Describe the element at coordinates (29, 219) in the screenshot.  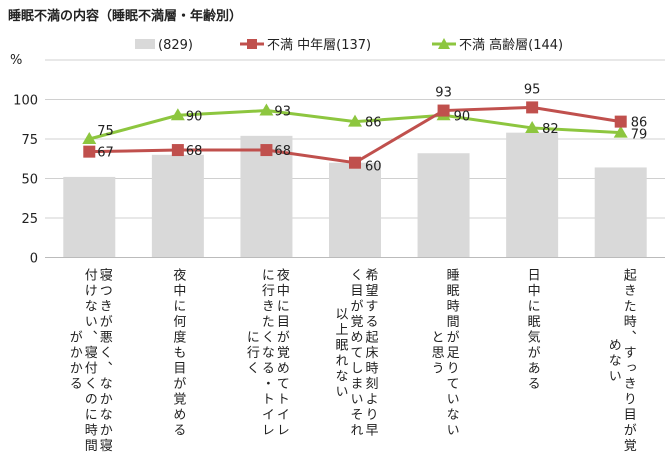
I see `y-tick-label: 25` at that location.